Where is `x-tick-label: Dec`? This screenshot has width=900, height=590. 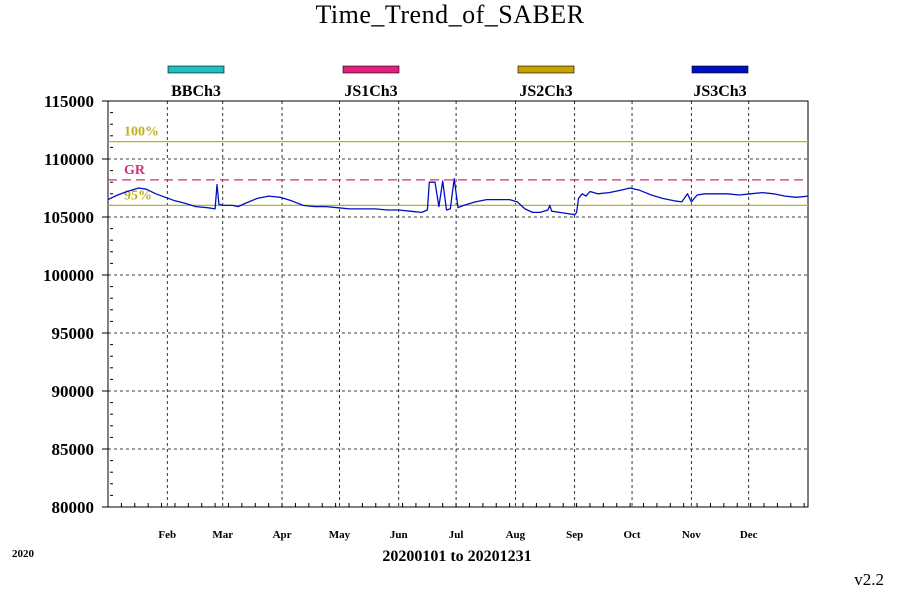
x-tick-label: Dec is located at coordinates (749, 535).